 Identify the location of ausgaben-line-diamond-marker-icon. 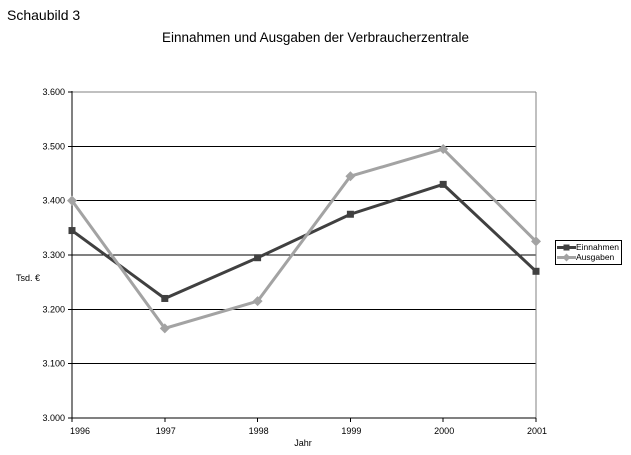
(566, 257).